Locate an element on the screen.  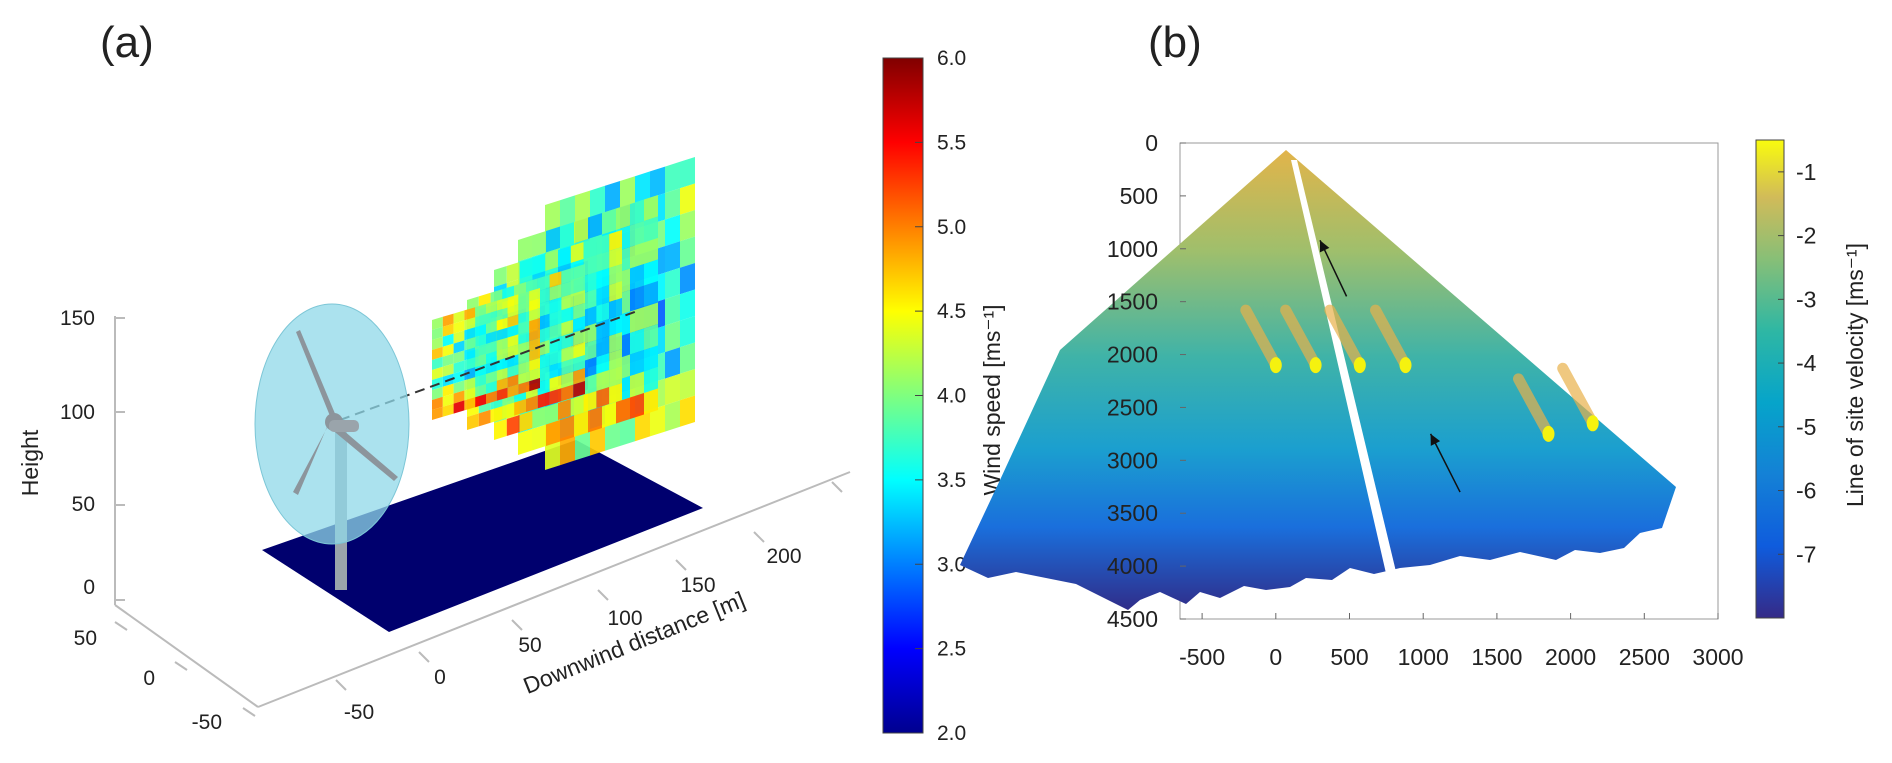
z-tick-label: 100 is located at coordinates (77, 412).